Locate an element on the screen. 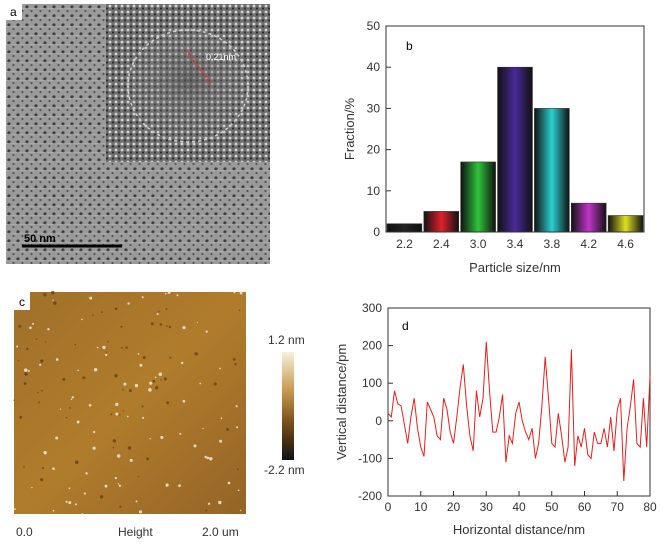 The height and width of the screenshot is (549, 664). afm-x-end-label: 2.0 um is located at coordinates (220, 532).